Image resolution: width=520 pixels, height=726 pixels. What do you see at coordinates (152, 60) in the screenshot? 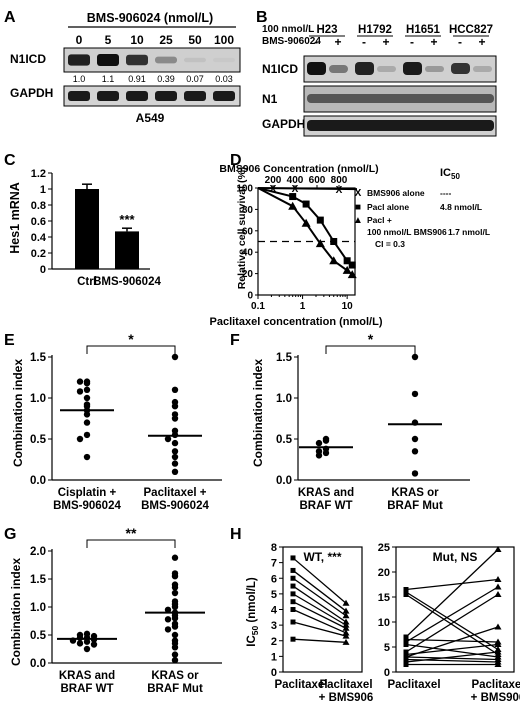
I see `blot-n1icd-strip` at bounding box center [152, 60].